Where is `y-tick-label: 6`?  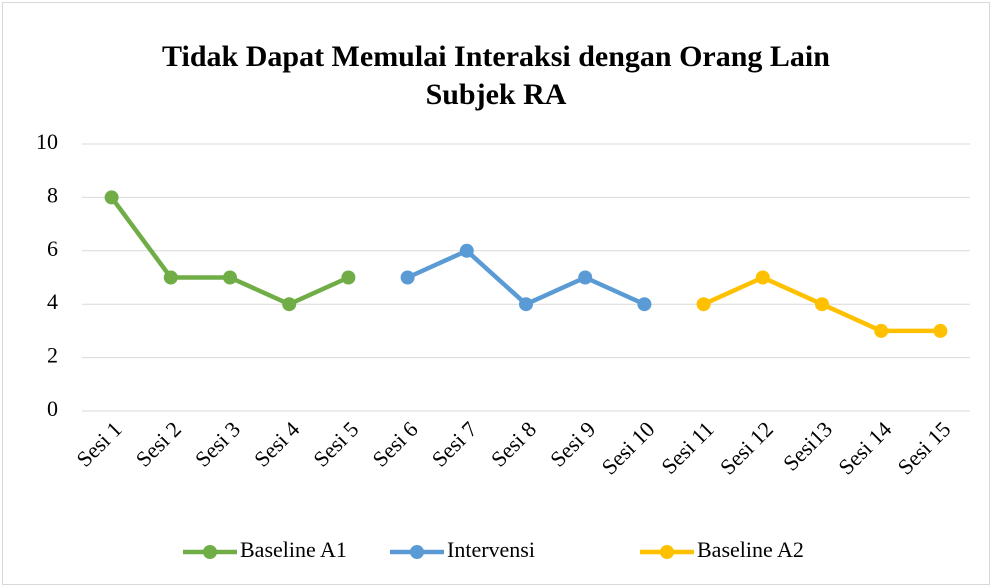
y-tick-label: 6 is located at coordinates (52, 248).